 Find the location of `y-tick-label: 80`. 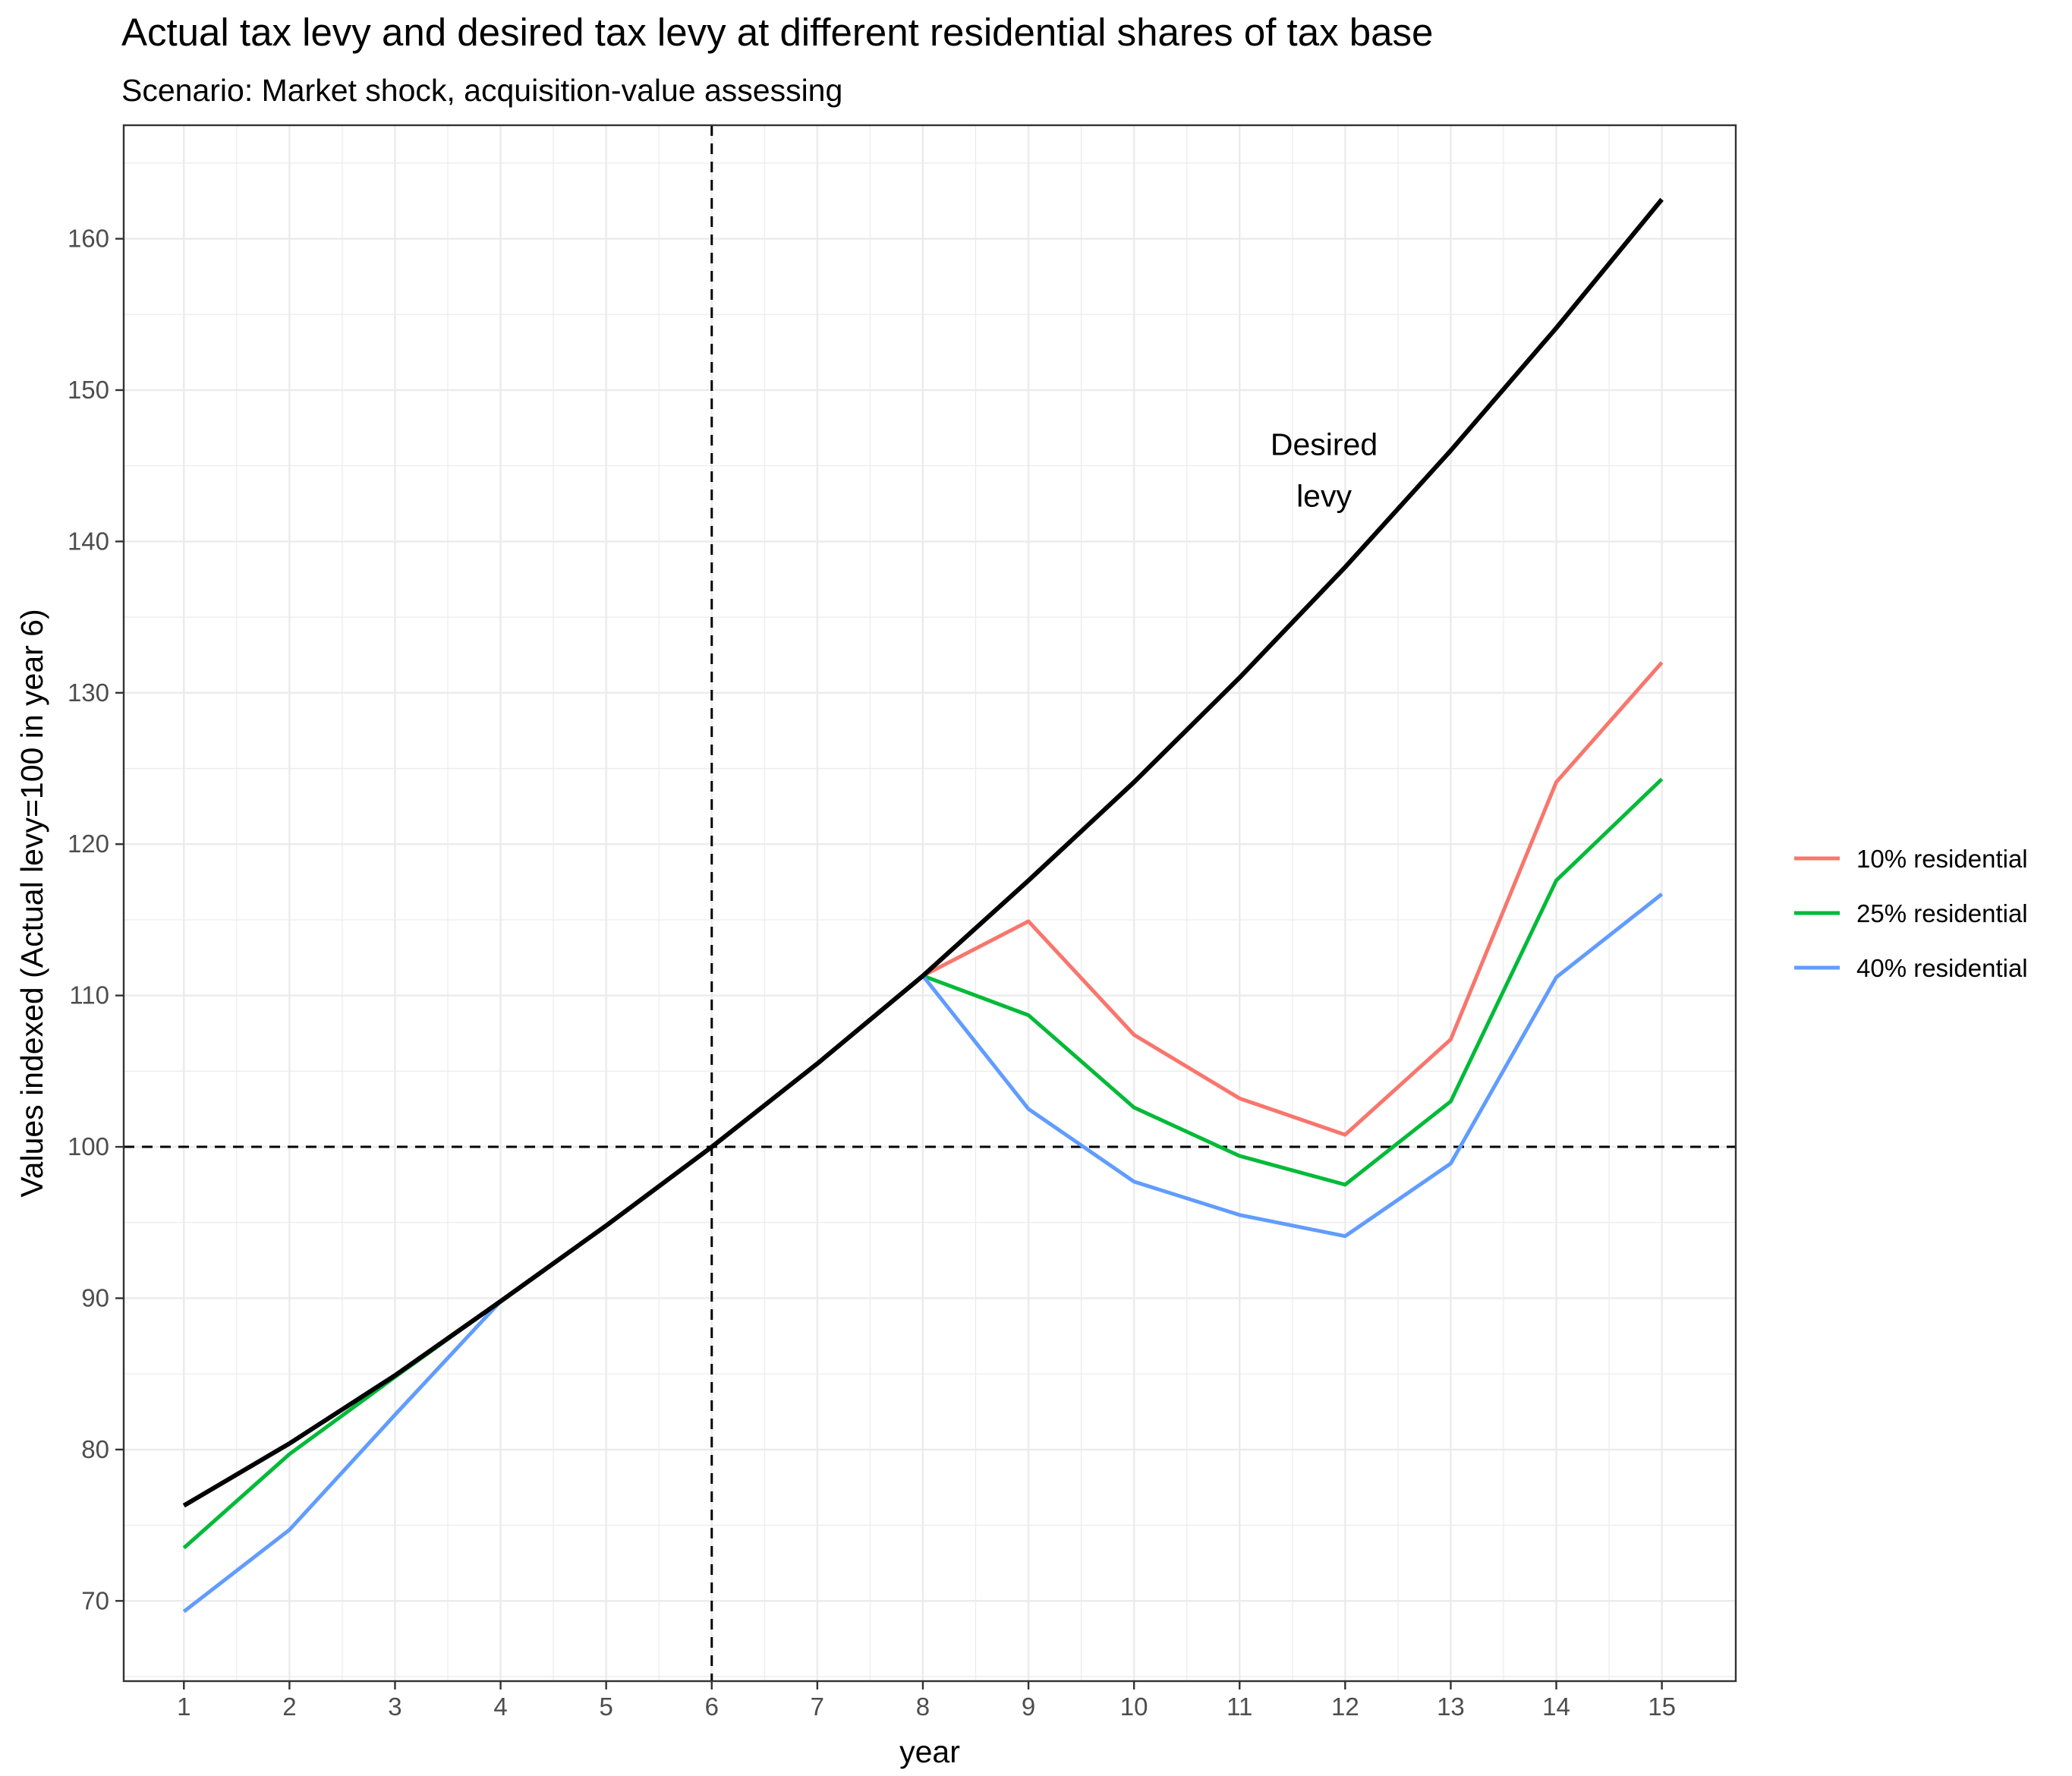

y-tick-label: 80 is located at coordinates (95, 1449).